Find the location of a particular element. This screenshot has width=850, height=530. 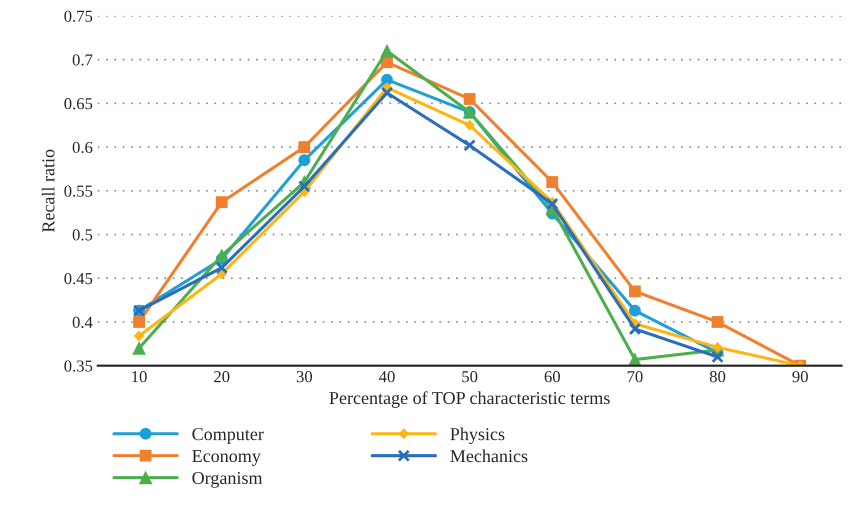

legend-label: Computer is located at coordinates (228, 436).